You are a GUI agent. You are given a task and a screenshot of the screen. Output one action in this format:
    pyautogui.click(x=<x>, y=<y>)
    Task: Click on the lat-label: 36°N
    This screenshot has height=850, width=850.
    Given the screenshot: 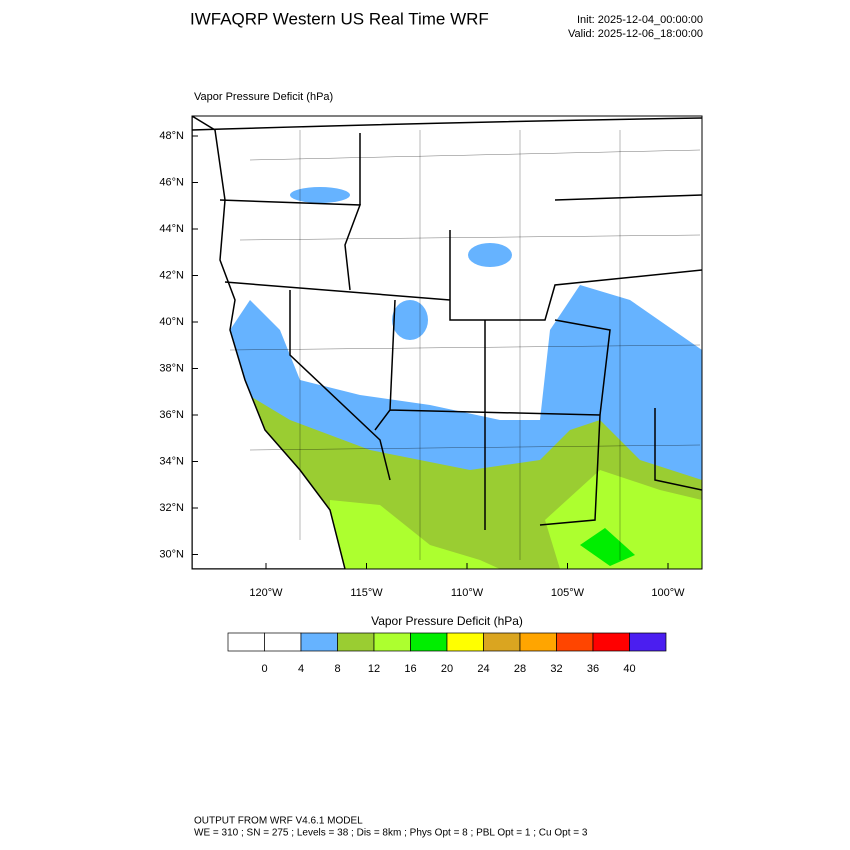 What is the action you would take?
    pyautogui.click(x=171, y=415)
    